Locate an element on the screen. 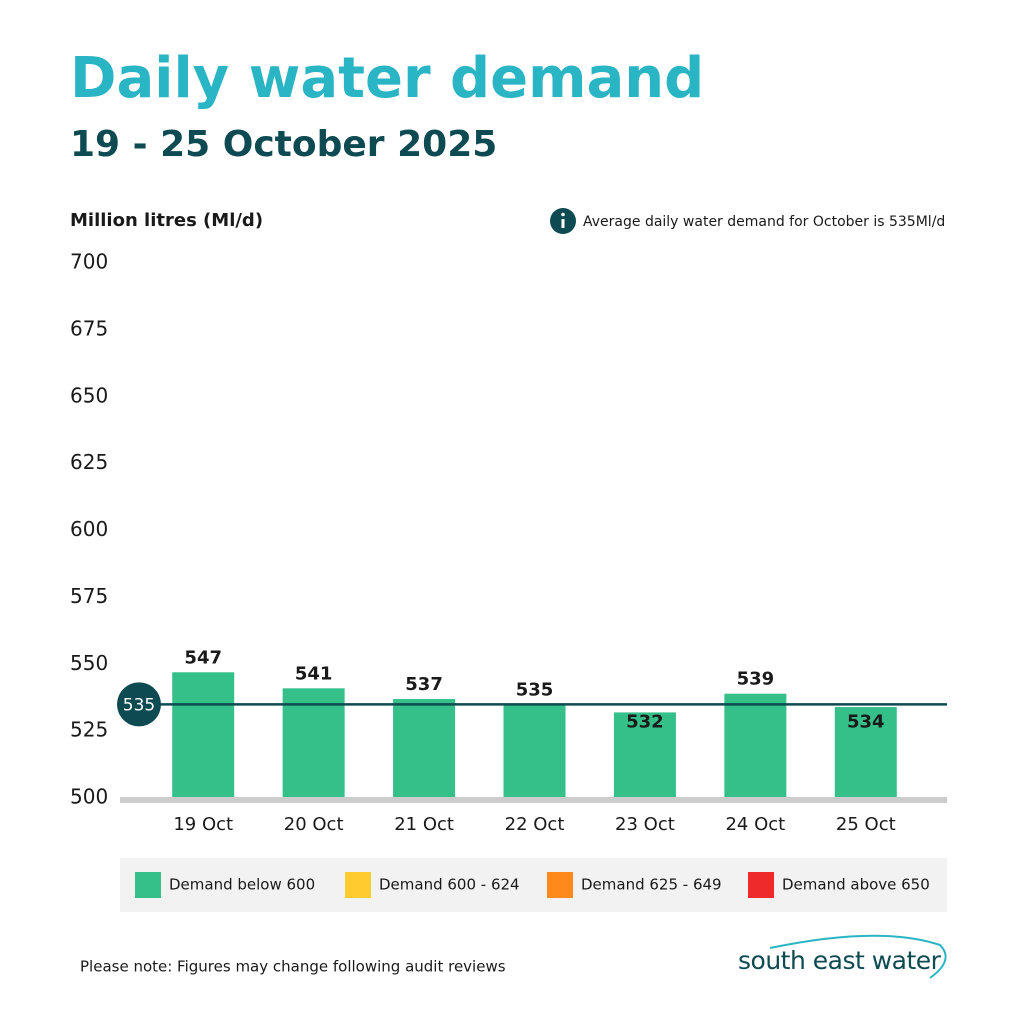 This screenshot has width=1024, height=1024. x-tick-label: 23 Oct is located at coordinates (645, 824).